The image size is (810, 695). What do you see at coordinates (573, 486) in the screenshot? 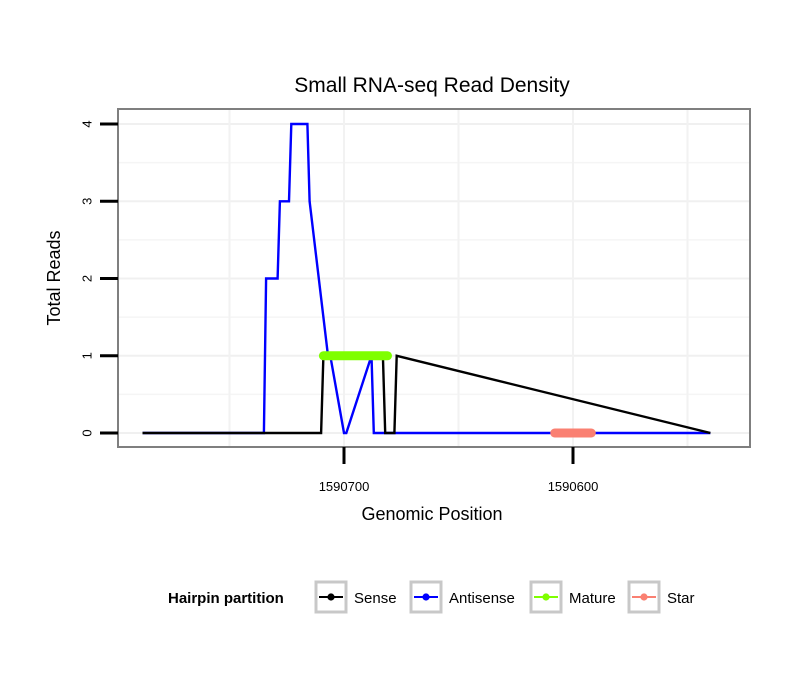
I see `x-tick-label: 1590600` at bounding box center [573, 486].